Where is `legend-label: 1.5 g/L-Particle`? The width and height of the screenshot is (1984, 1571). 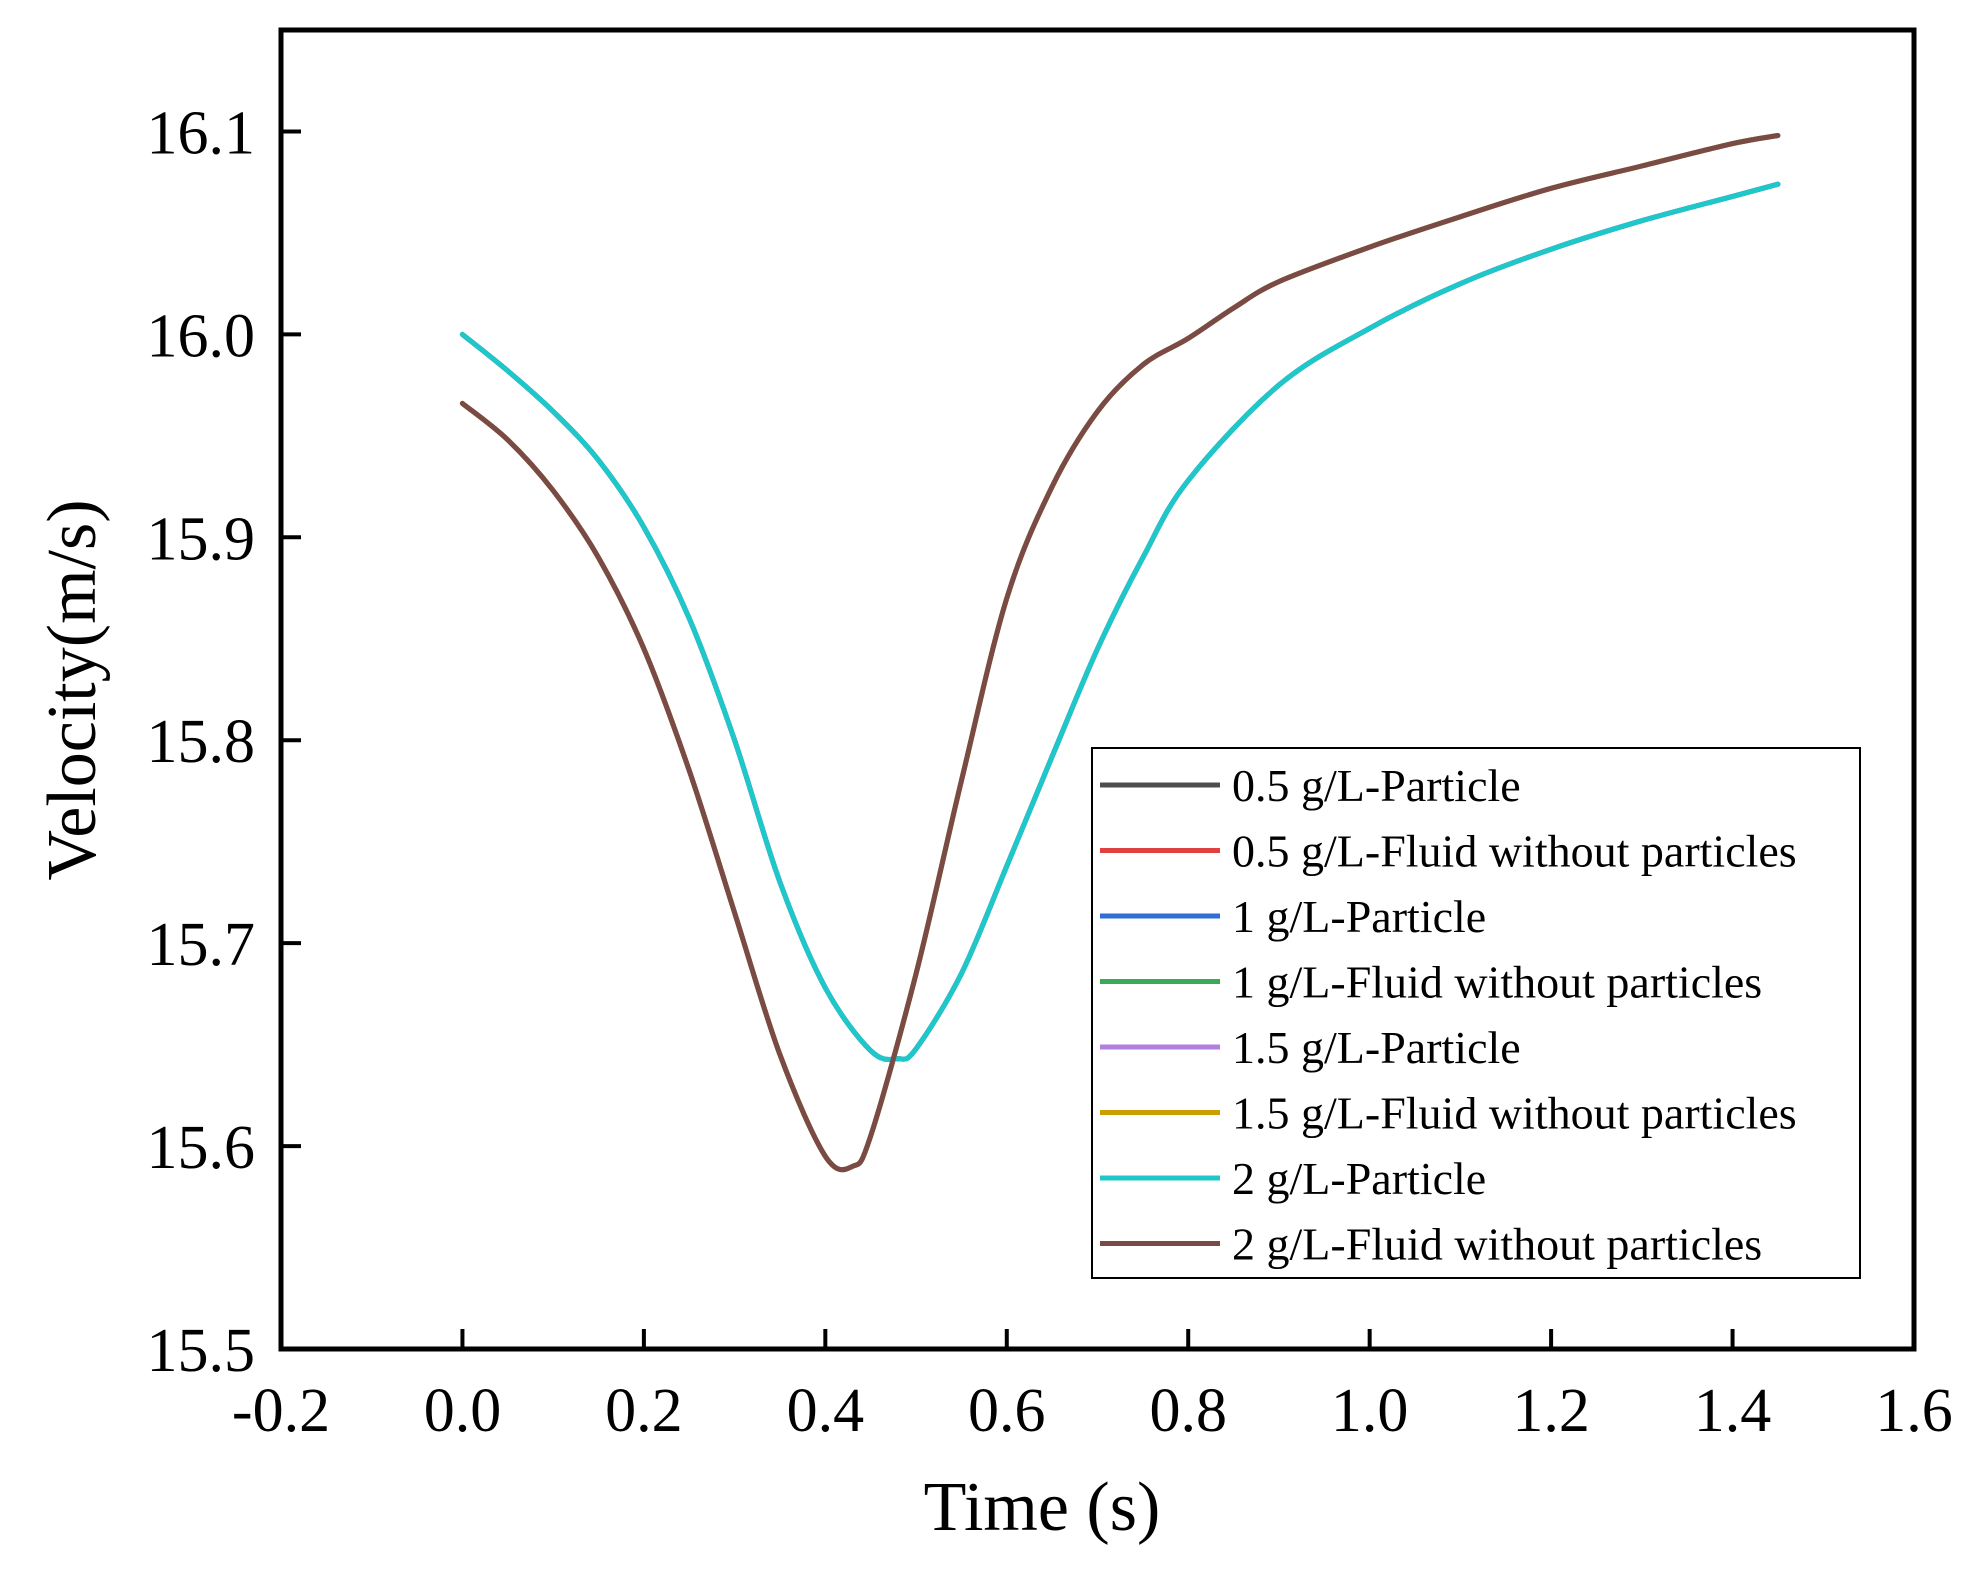 legend-label: 1.5 g/L-Particle is located at coordinates (1376, 1047).